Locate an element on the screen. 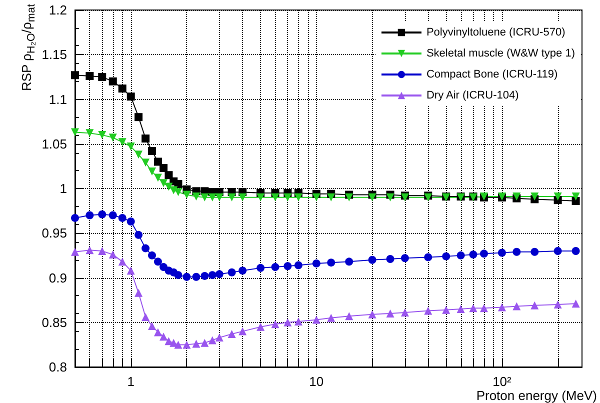 The width and height of the screenshot is (600, 403). y-tick-label: 0.95 is located at coordinates (54, 233).